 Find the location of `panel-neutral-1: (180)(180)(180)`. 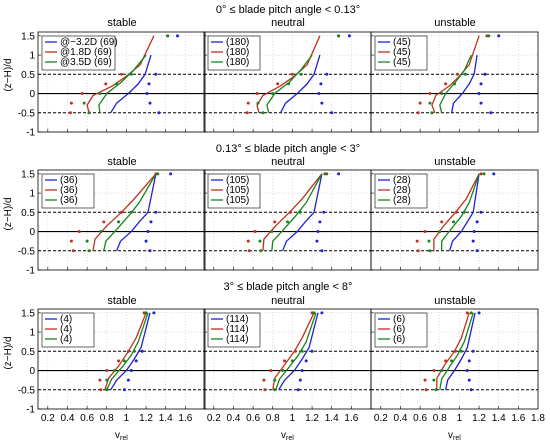

panel-neutral-1: (180)(180)(180) is located at coordinates (287, 82).